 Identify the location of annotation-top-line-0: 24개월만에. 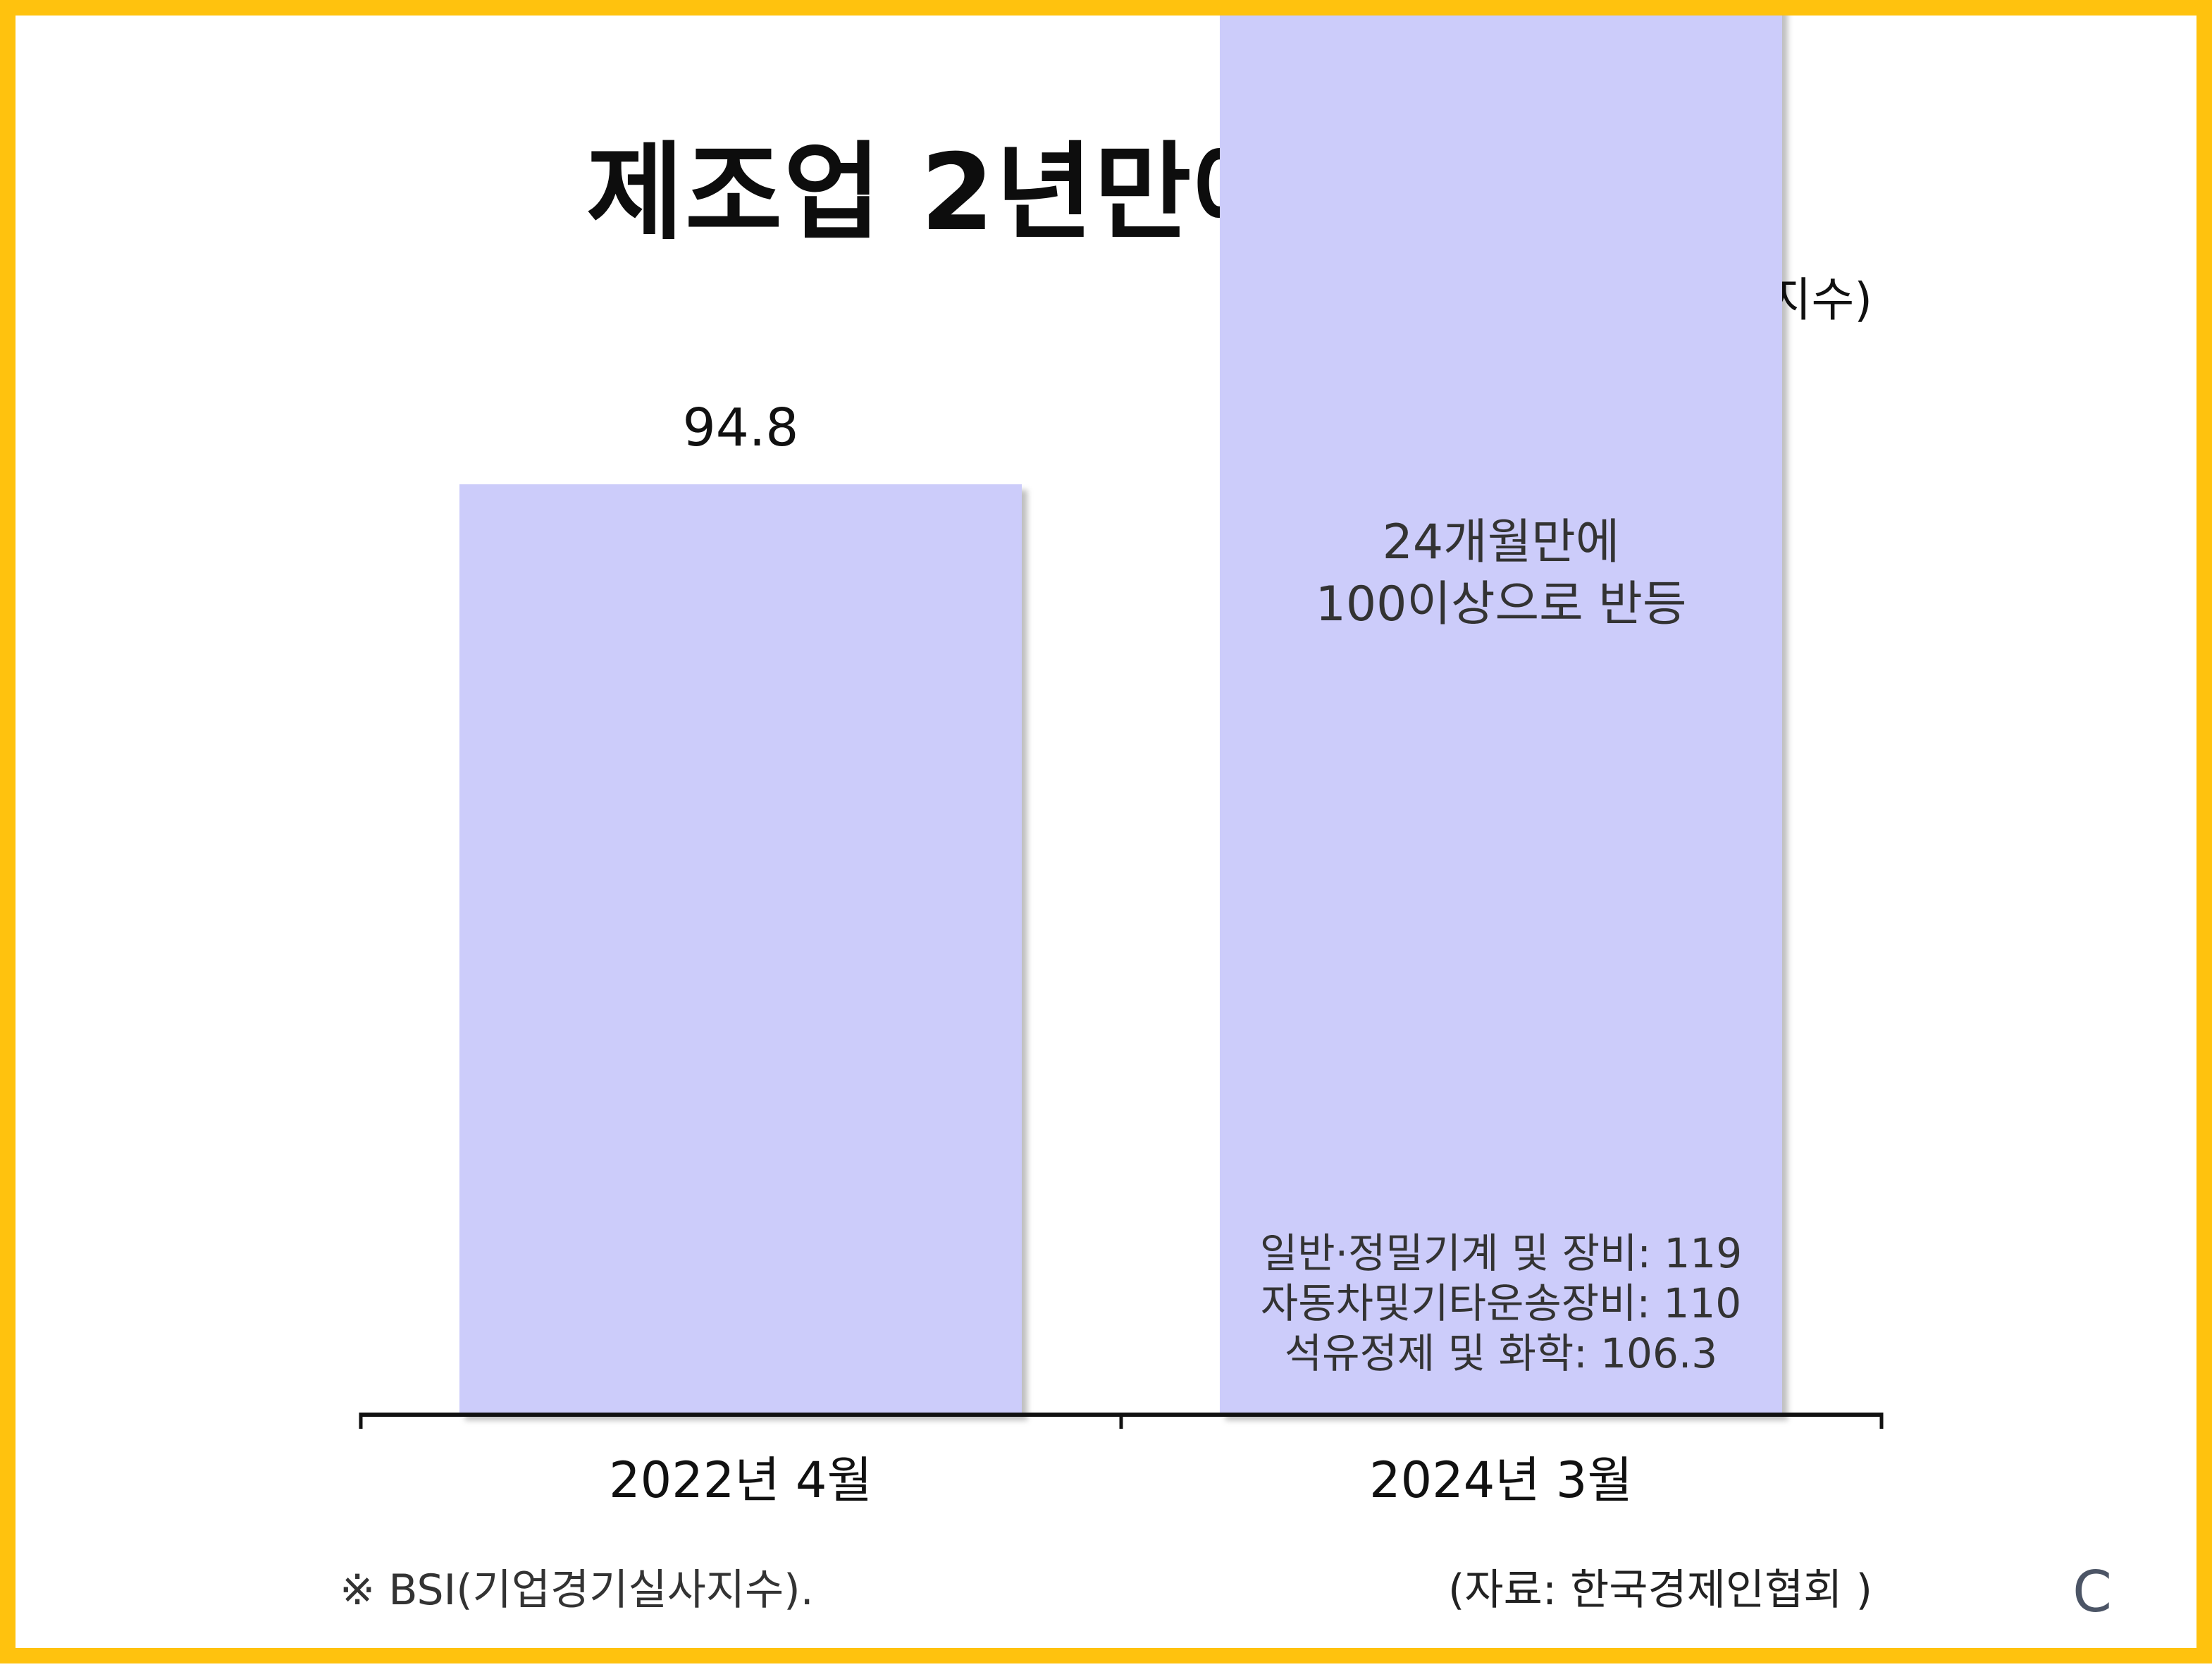
(1501, 542).